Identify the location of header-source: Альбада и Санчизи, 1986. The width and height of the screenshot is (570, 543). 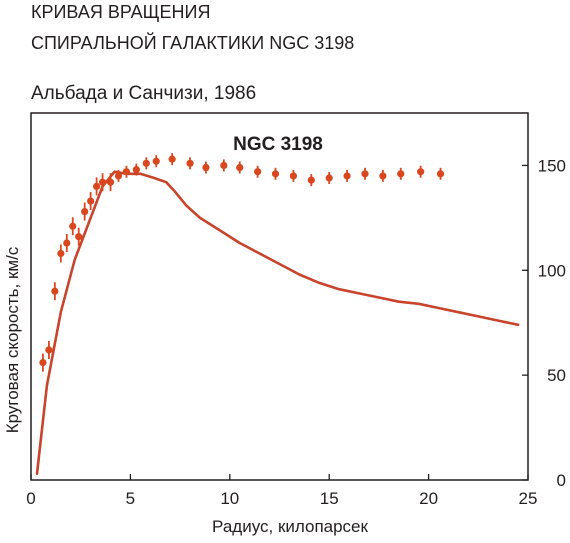
(143, 93).